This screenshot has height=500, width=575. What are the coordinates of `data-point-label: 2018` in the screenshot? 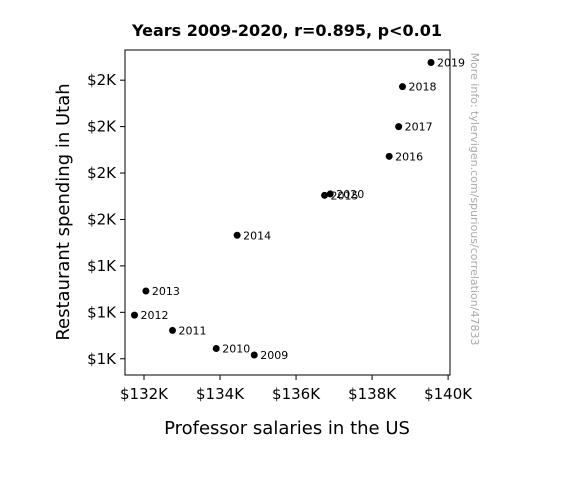 It's located at (422, 87).